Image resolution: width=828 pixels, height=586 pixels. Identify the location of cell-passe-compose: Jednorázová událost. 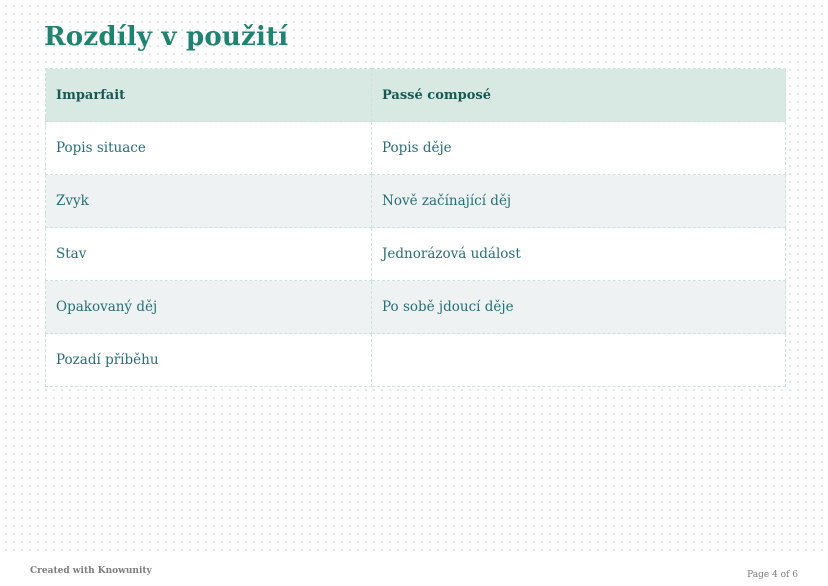
(578, 254).